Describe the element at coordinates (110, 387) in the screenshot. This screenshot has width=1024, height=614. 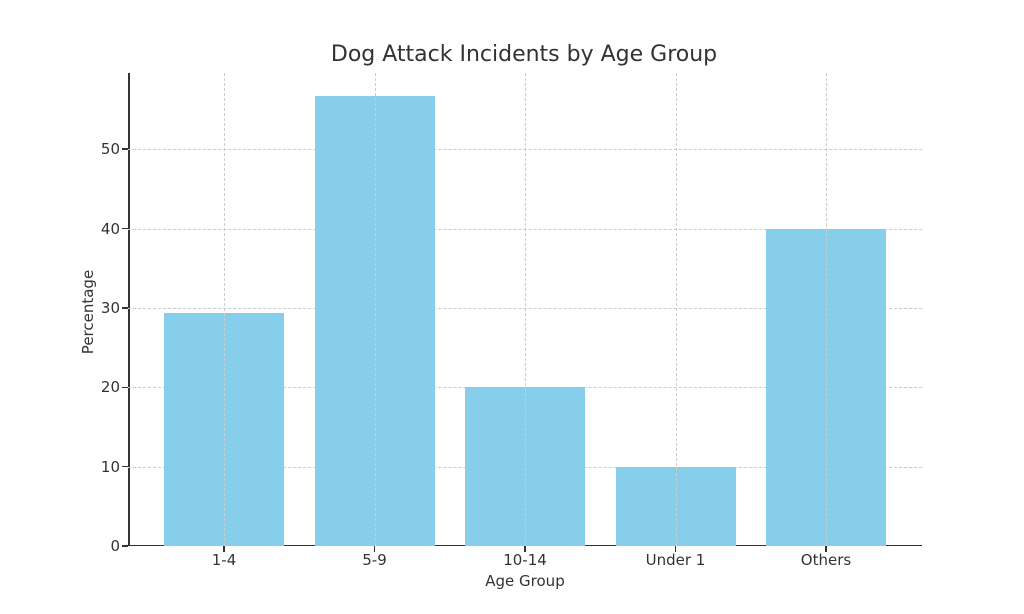
I see `y-tick-label: 20` at that location.